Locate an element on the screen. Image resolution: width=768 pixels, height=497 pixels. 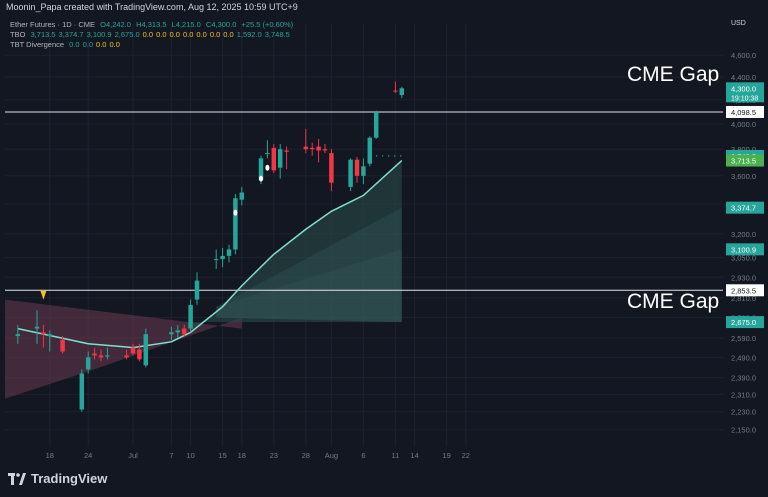
tbo-c-price-label-bg is located at coordinates (745, 207).